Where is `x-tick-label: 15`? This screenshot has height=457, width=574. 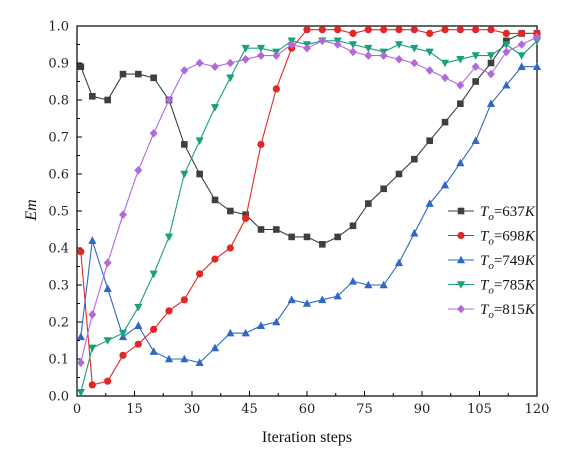 x-tick-label: 15 is located at coordinates (134, 409).